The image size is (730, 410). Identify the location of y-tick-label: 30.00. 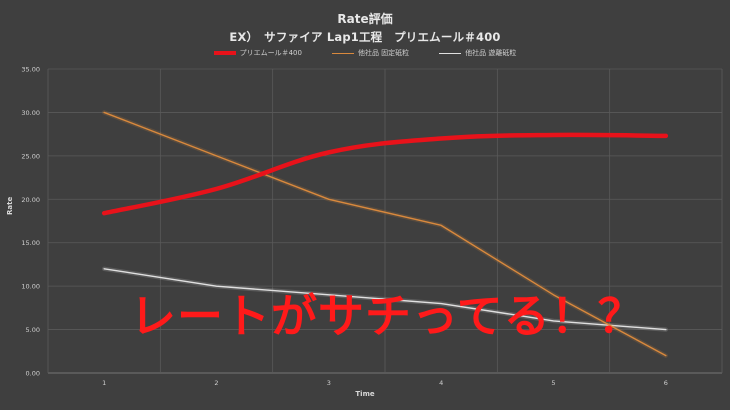
(30, 113).